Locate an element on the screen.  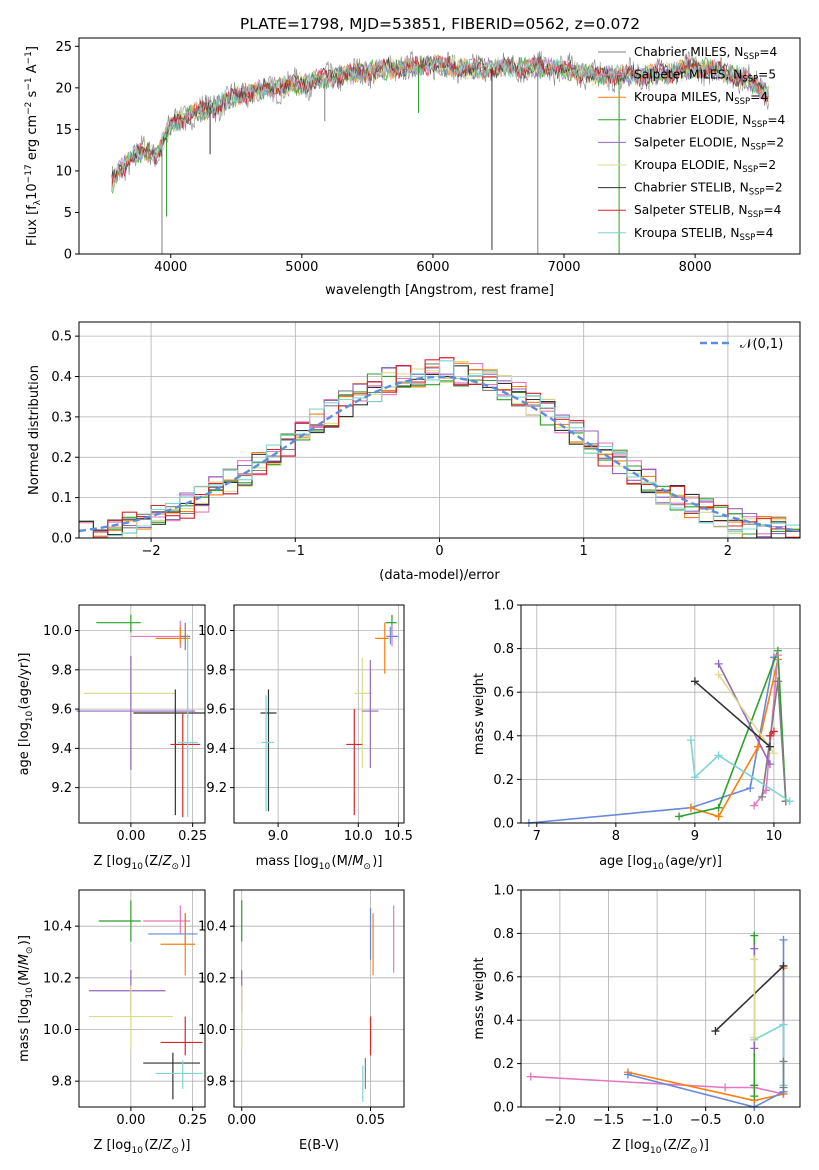
x-tick-label: 5000 is located at coordinates (301, 267).